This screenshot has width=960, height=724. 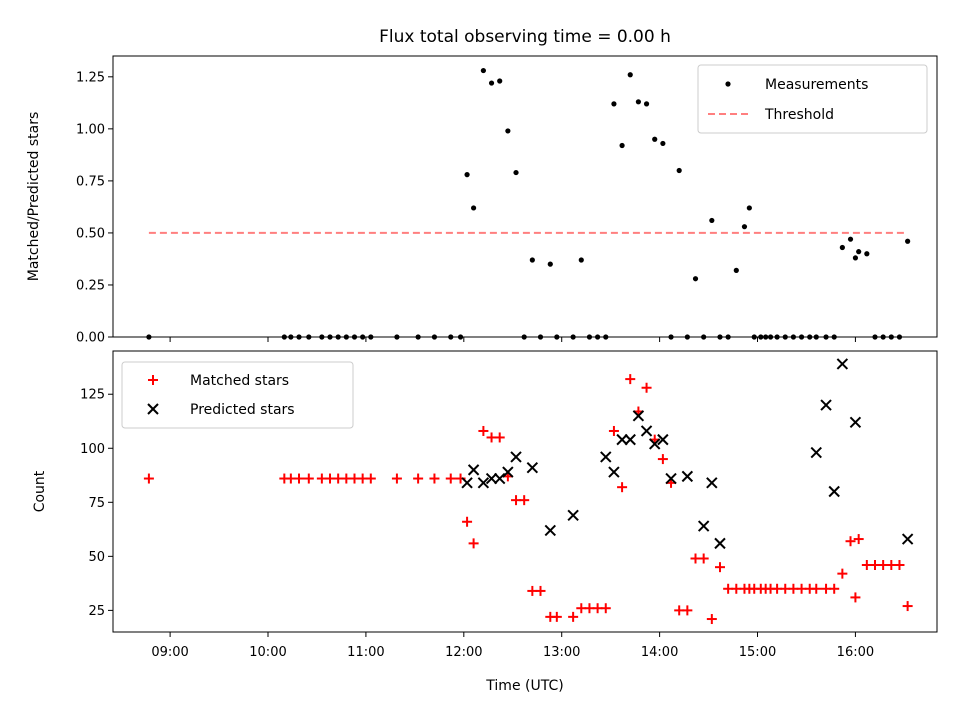 I want to click on x-tick-label: 09:00, so click(x=169, y=652).